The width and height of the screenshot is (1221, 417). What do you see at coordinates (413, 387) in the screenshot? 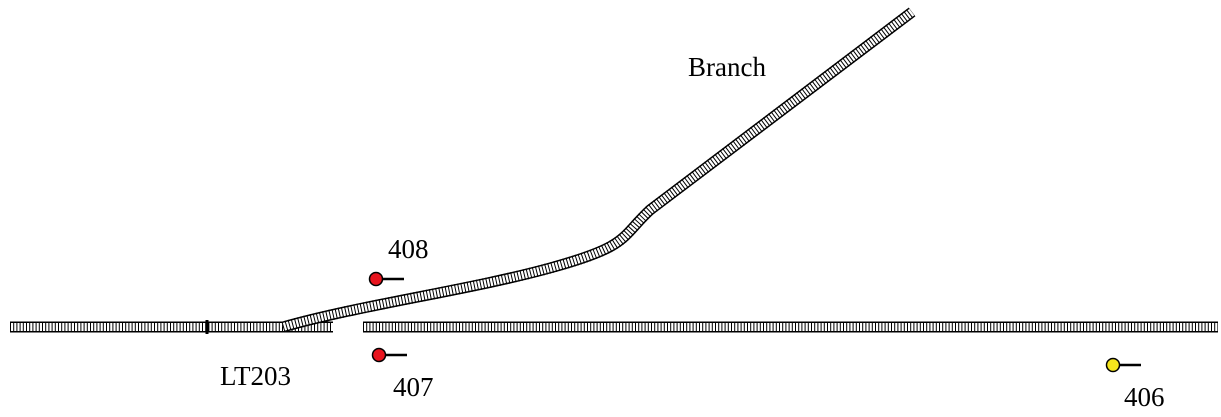
I see `signal-label: 407` at bounding box center [413, 387].